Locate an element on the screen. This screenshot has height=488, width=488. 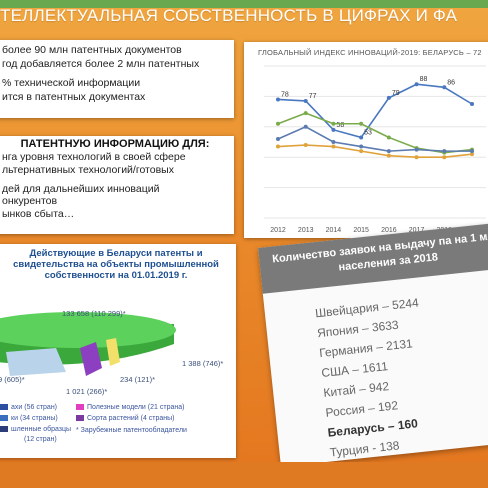
top-accent-stripe is located at coordinates (244, 4).